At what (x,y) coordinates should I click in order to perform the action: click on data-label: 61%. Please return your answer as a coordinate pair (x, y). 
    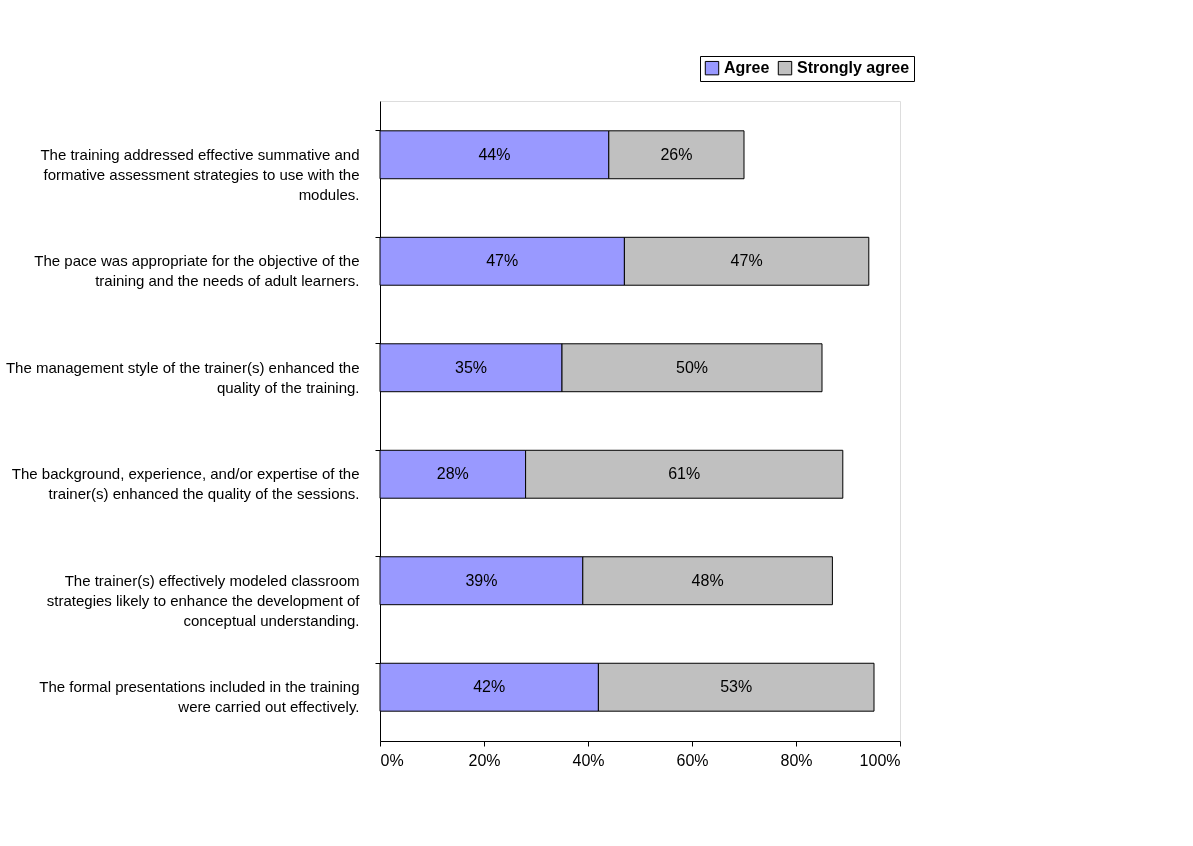
    Looking at the image, I should click on (684, 474).